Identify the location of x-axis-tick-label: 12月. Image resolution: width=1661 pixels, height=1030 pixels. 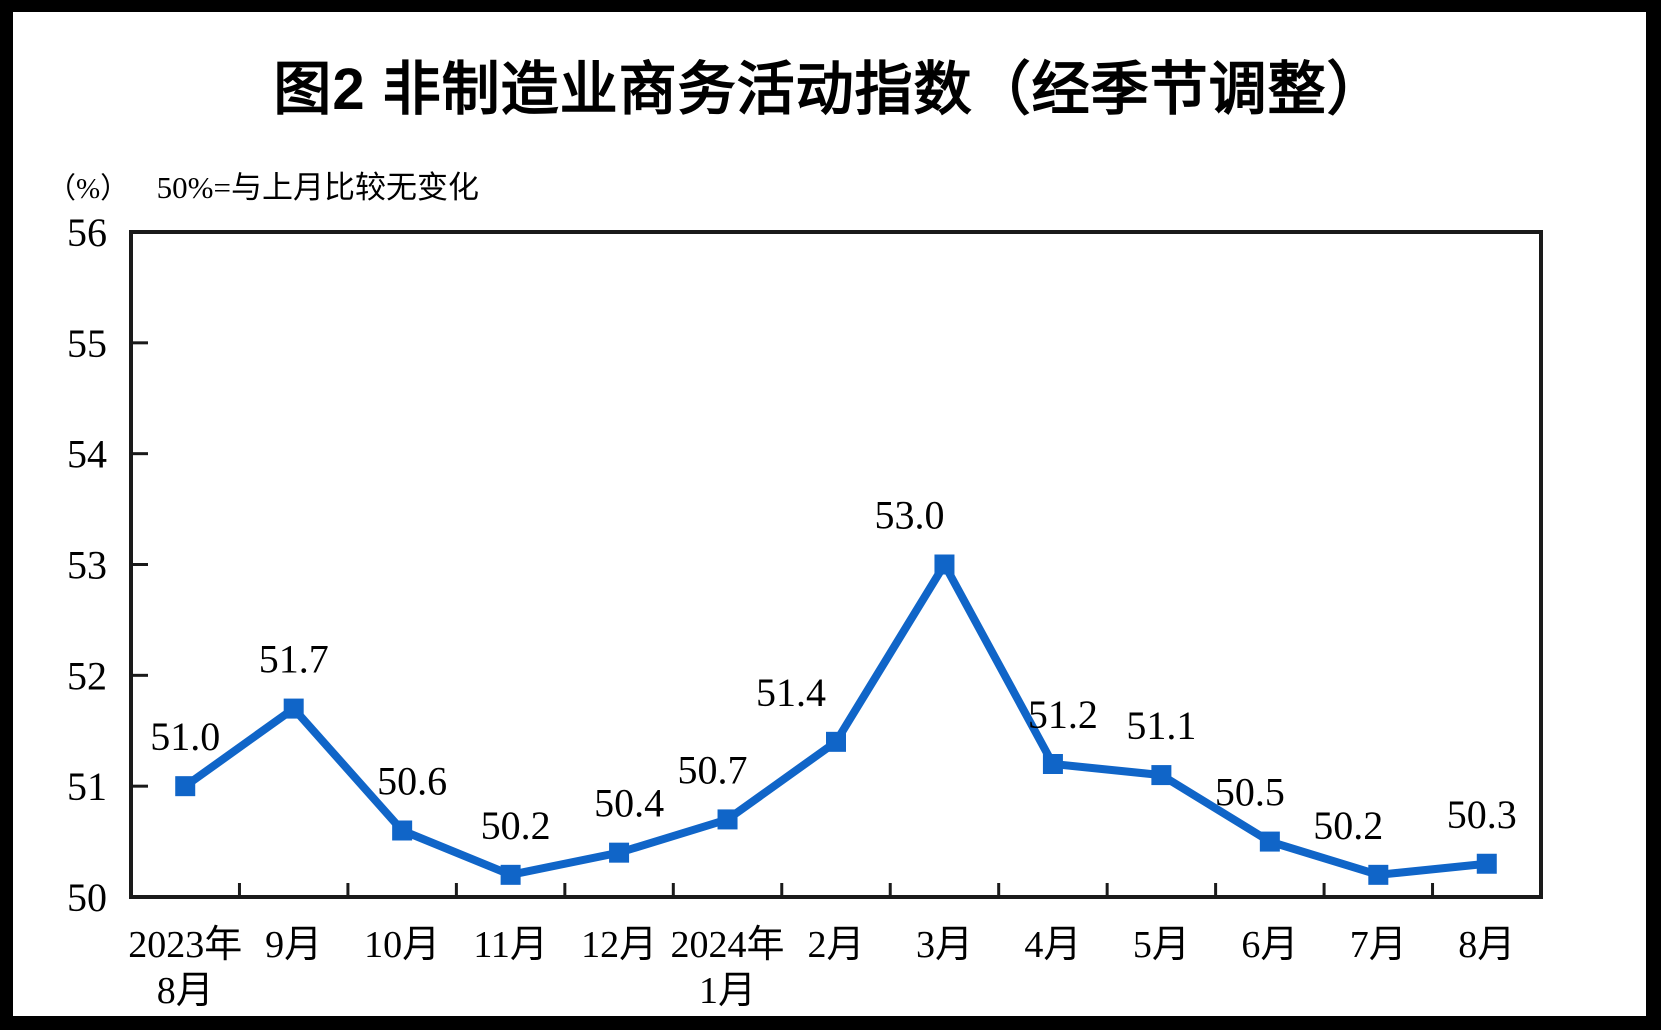
(619, 945).